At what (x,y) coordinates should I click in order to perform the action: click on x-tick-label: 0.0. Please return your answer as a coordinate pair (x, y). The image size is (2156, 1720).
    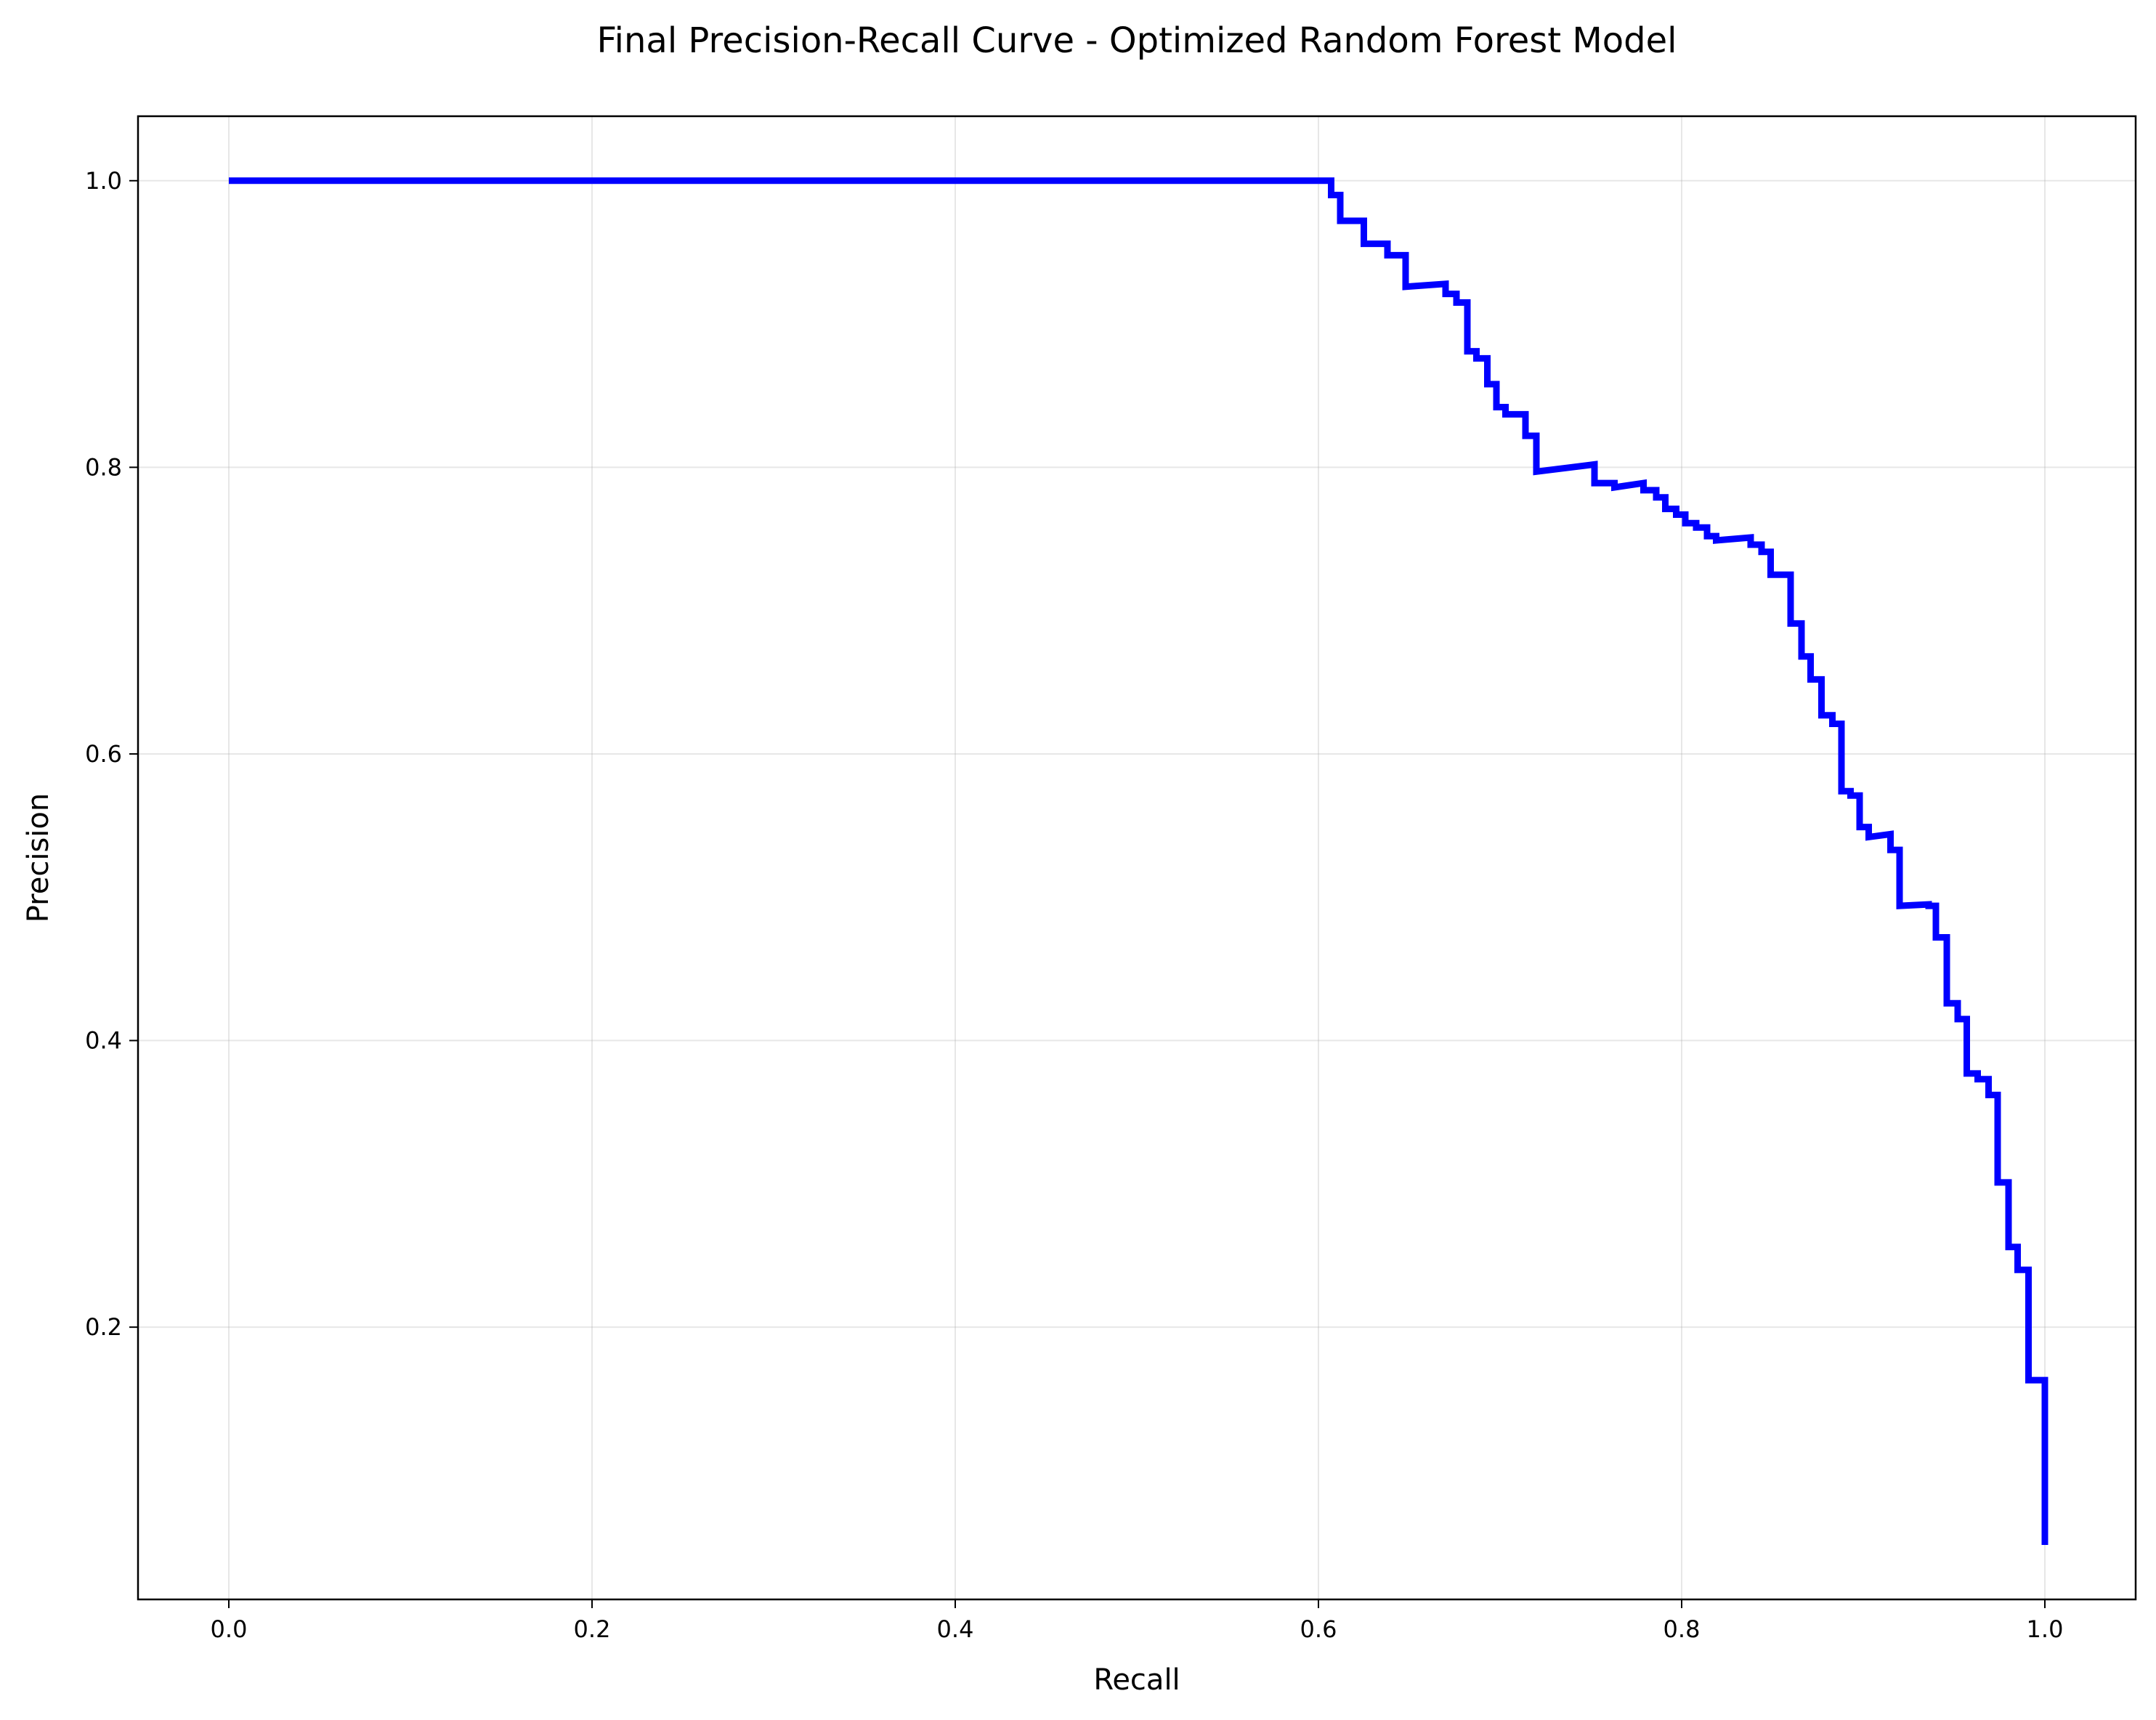
    Looking at the image, I should click on (229, 1629).